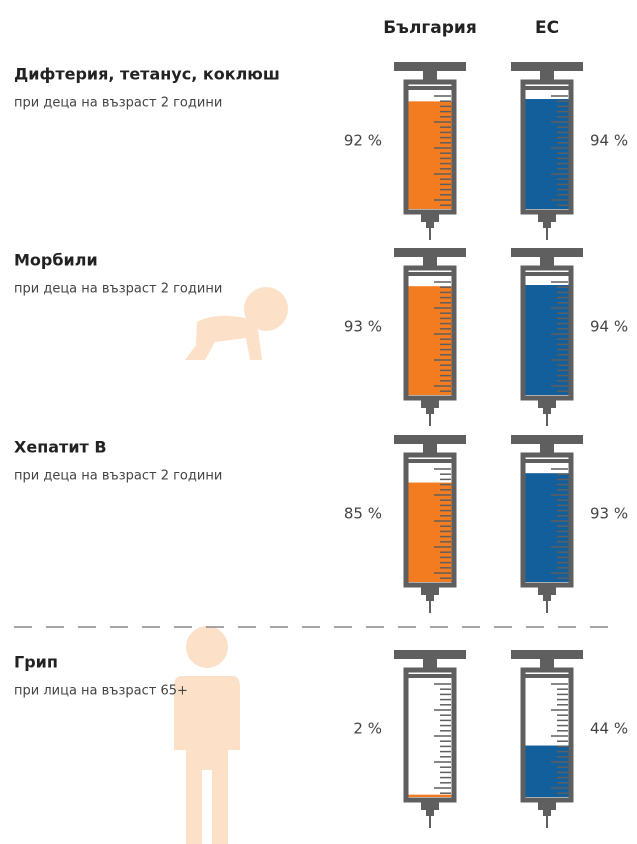 This screenshot has width=637, height=844. I want to click on row-title: Грип, so click(36, 662).